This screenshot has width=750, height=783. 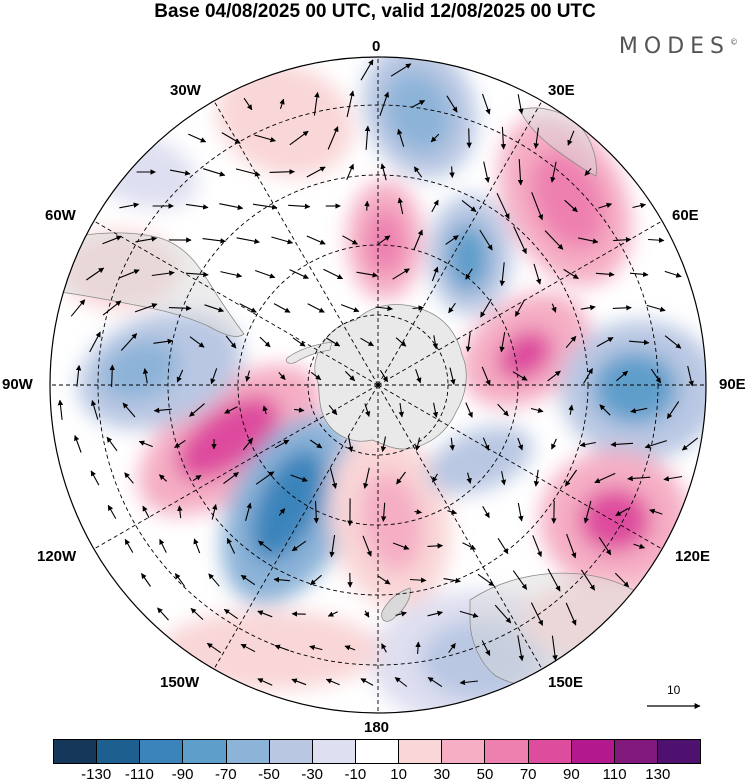 I want to click on lon-label-60w: 60W, so click(x=60, y=215).